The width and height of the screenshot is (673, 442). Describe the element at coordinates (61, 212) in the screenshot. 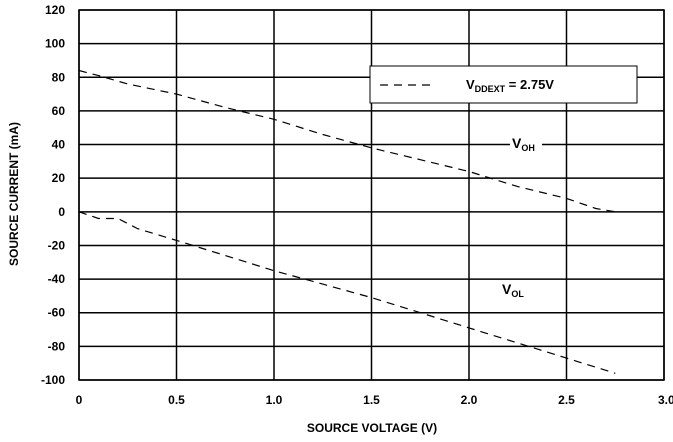

I see `y-tick-label: 0` at that location.